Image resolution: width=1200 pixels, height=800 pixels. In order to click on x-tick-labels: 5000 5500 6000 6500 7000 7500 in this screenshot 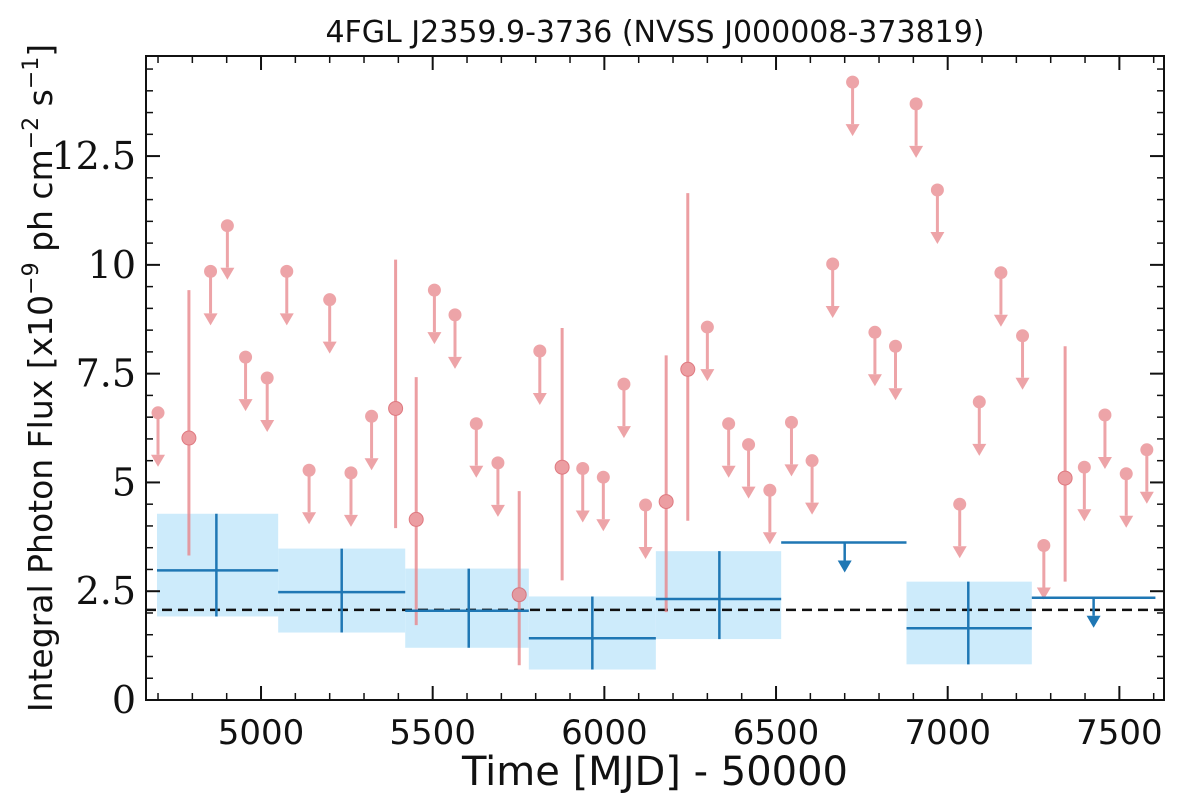, I will do `click(690, 733)`.